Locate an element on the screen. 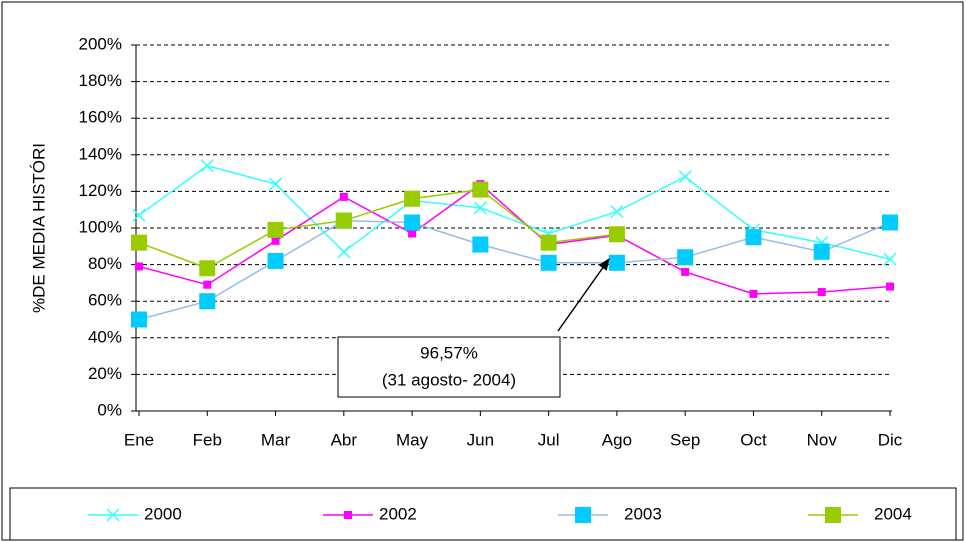 The height and width of the screenshot is (542, 966). y-tick-label: 40% is located at coordinates (105, 336).